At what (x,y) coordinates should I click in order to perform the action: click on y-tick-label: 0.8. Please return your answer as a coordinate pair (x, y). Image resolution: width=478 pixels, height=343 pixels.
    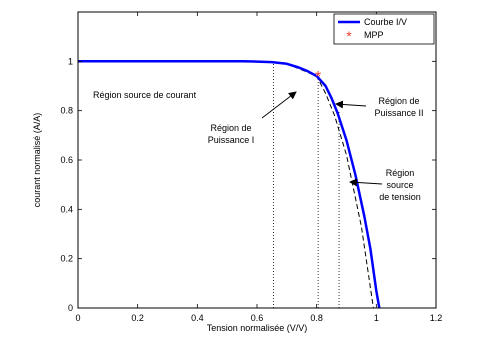
    Looking at the image, I should click on (66, 111).